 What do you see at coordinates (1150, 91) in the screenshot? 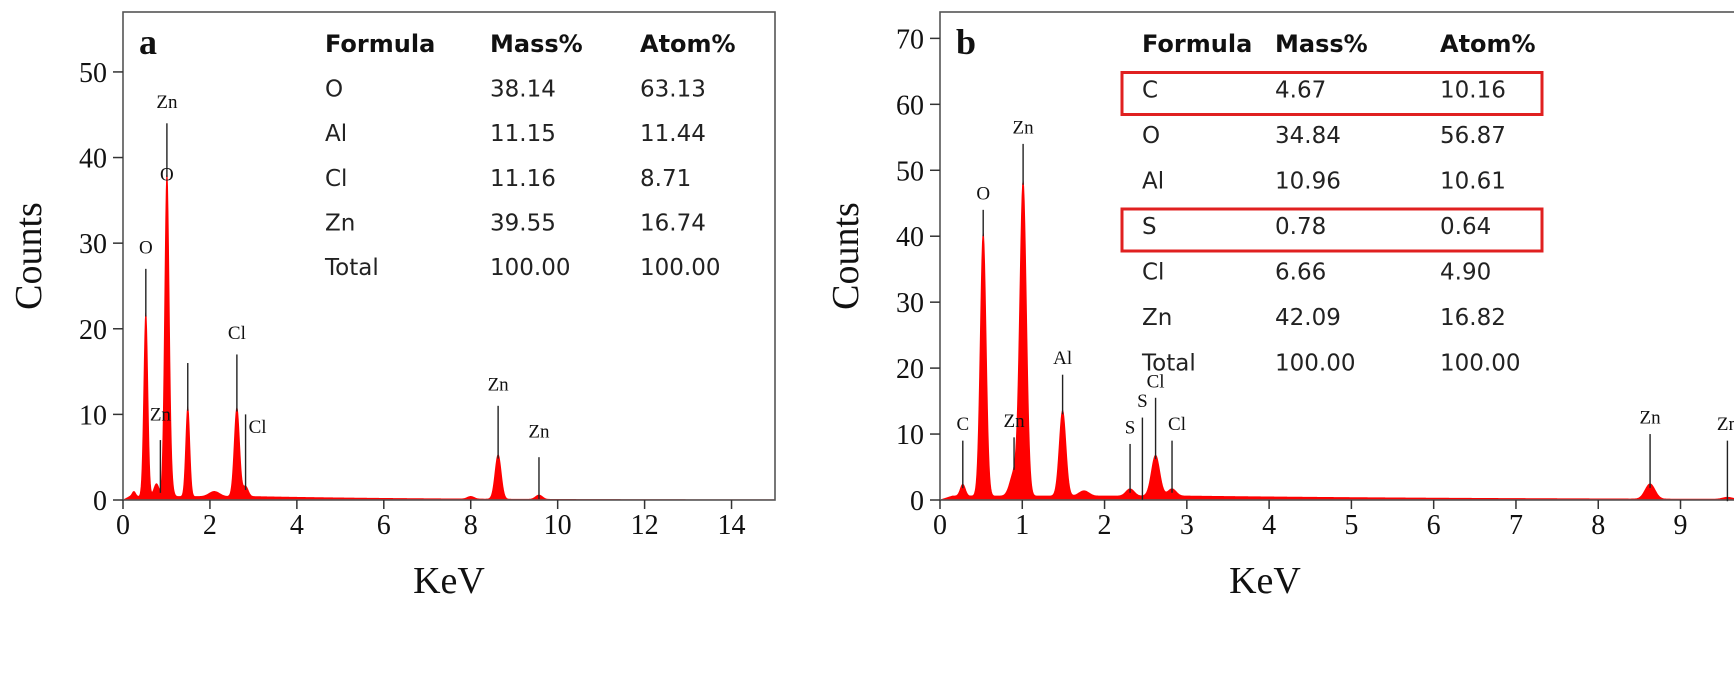
I see `table-cell: C` at bounding box center [1150, 91].